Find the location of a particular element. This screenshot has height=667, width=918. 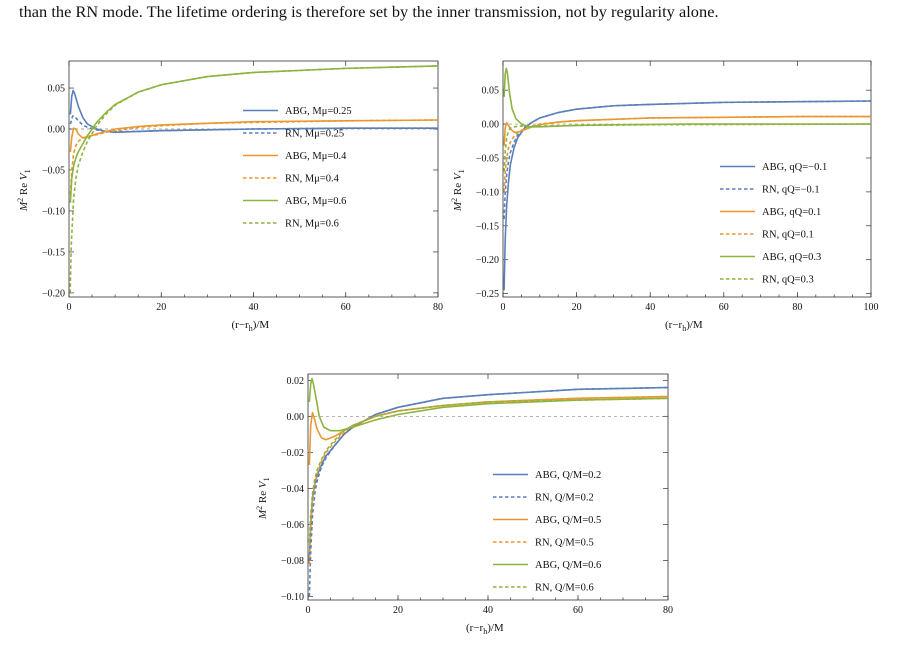

legend-label: RN, Q/M=0.2 is located at coordinates (564, 498).